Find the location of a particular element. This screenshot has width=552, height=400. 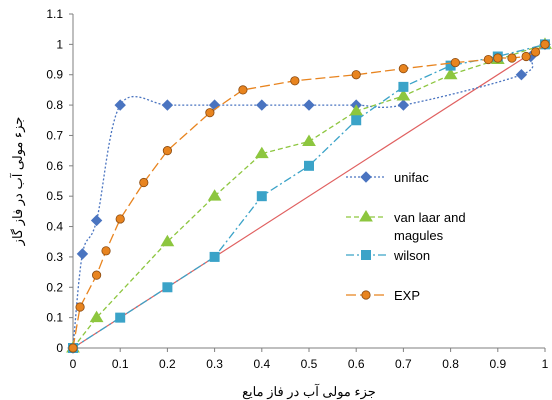

x-tick-label: 0.3 is located at coordinates (214, 364).